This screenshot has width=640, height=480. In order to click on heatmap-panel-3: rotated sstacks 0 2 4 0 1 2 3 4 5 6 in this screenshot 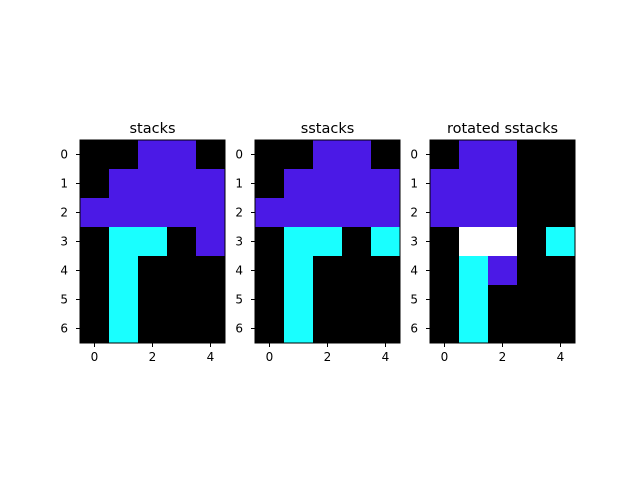, I will do `click(493, 242)`.